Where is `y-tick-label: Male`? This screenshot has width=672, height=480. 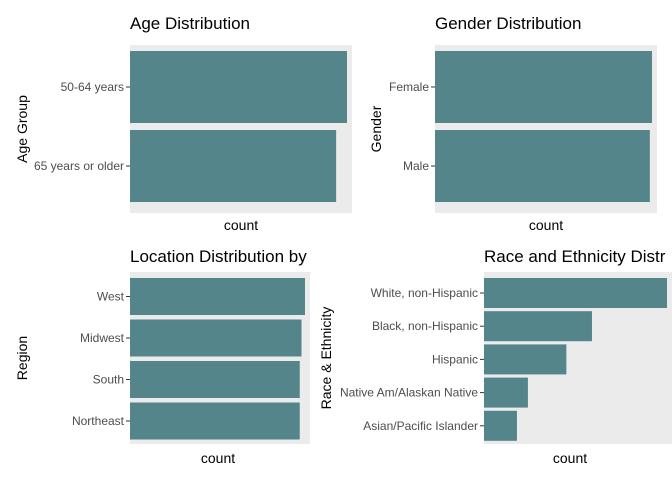 y-tick-label: Male is located at coordinates (416, 166).